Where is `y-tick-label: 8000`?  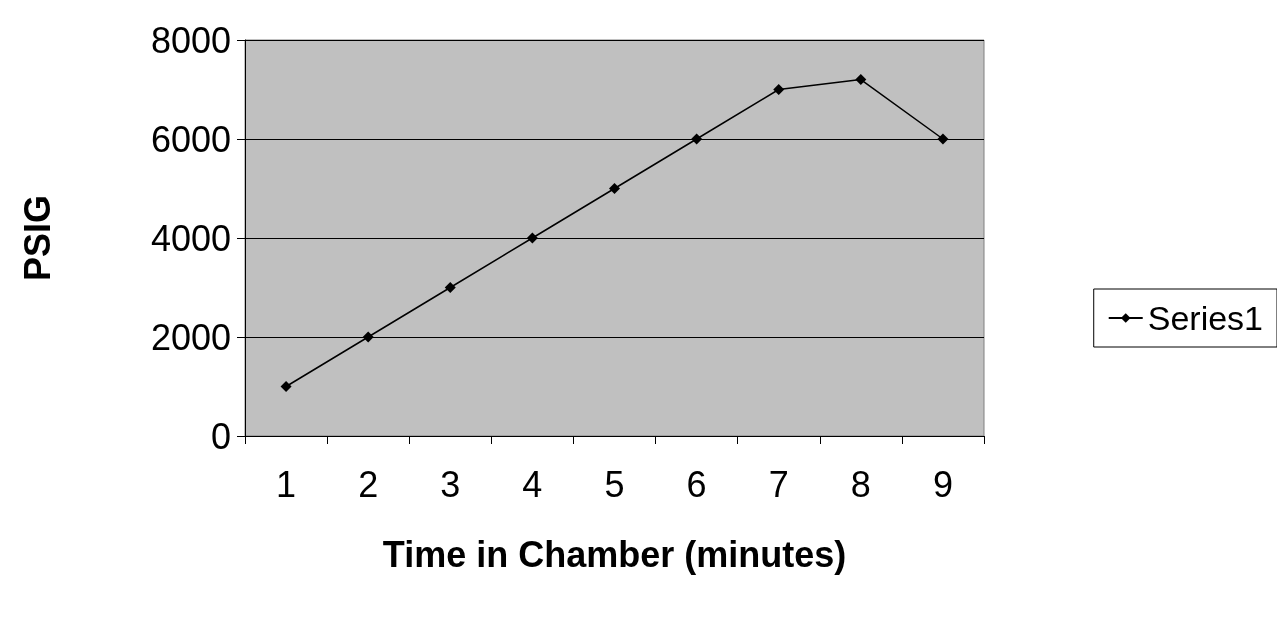
y-tick-label: 8000 is located at coordinates (190, 40).